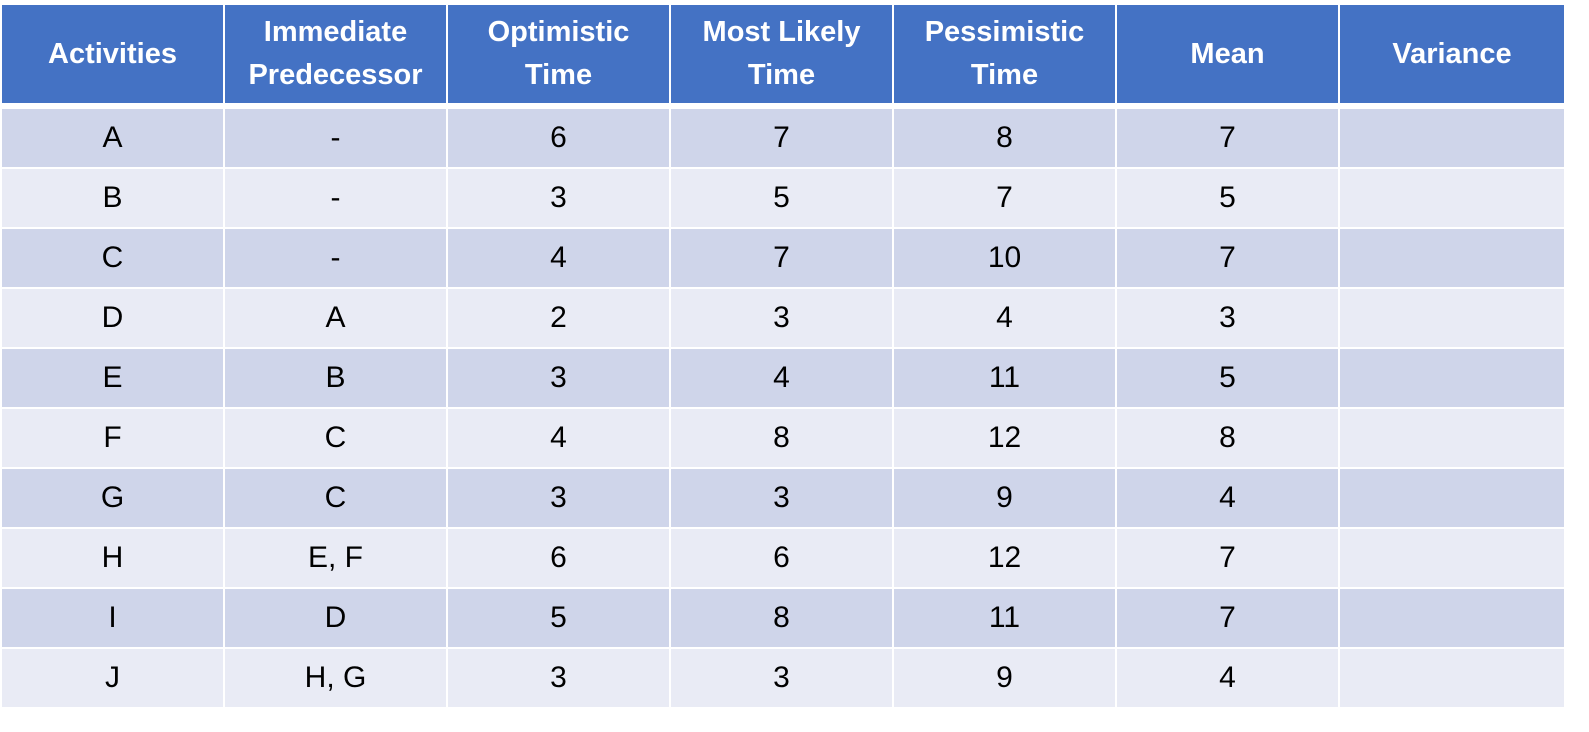 The height and width of the screenshot is (732, 1589). What do you see at coordinates (335, 56) in the screenshot?
I see `header-immediate-predecessor: Immediate Predecessor` at bounding box center [335, 56].